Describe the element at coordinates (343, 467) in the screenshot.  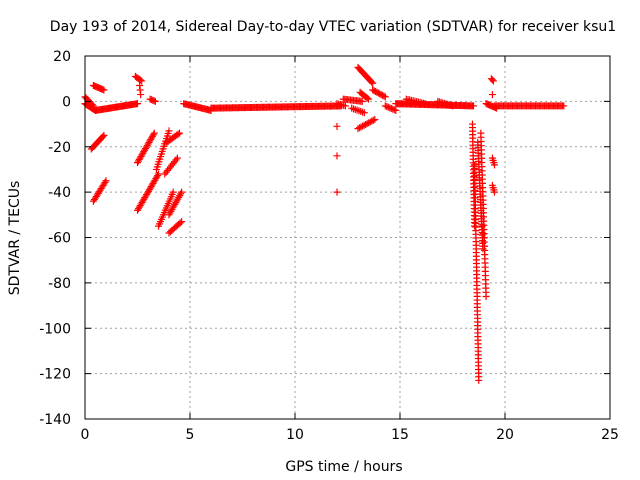
I see `x-axis-label: GPS time / hours` at that location.